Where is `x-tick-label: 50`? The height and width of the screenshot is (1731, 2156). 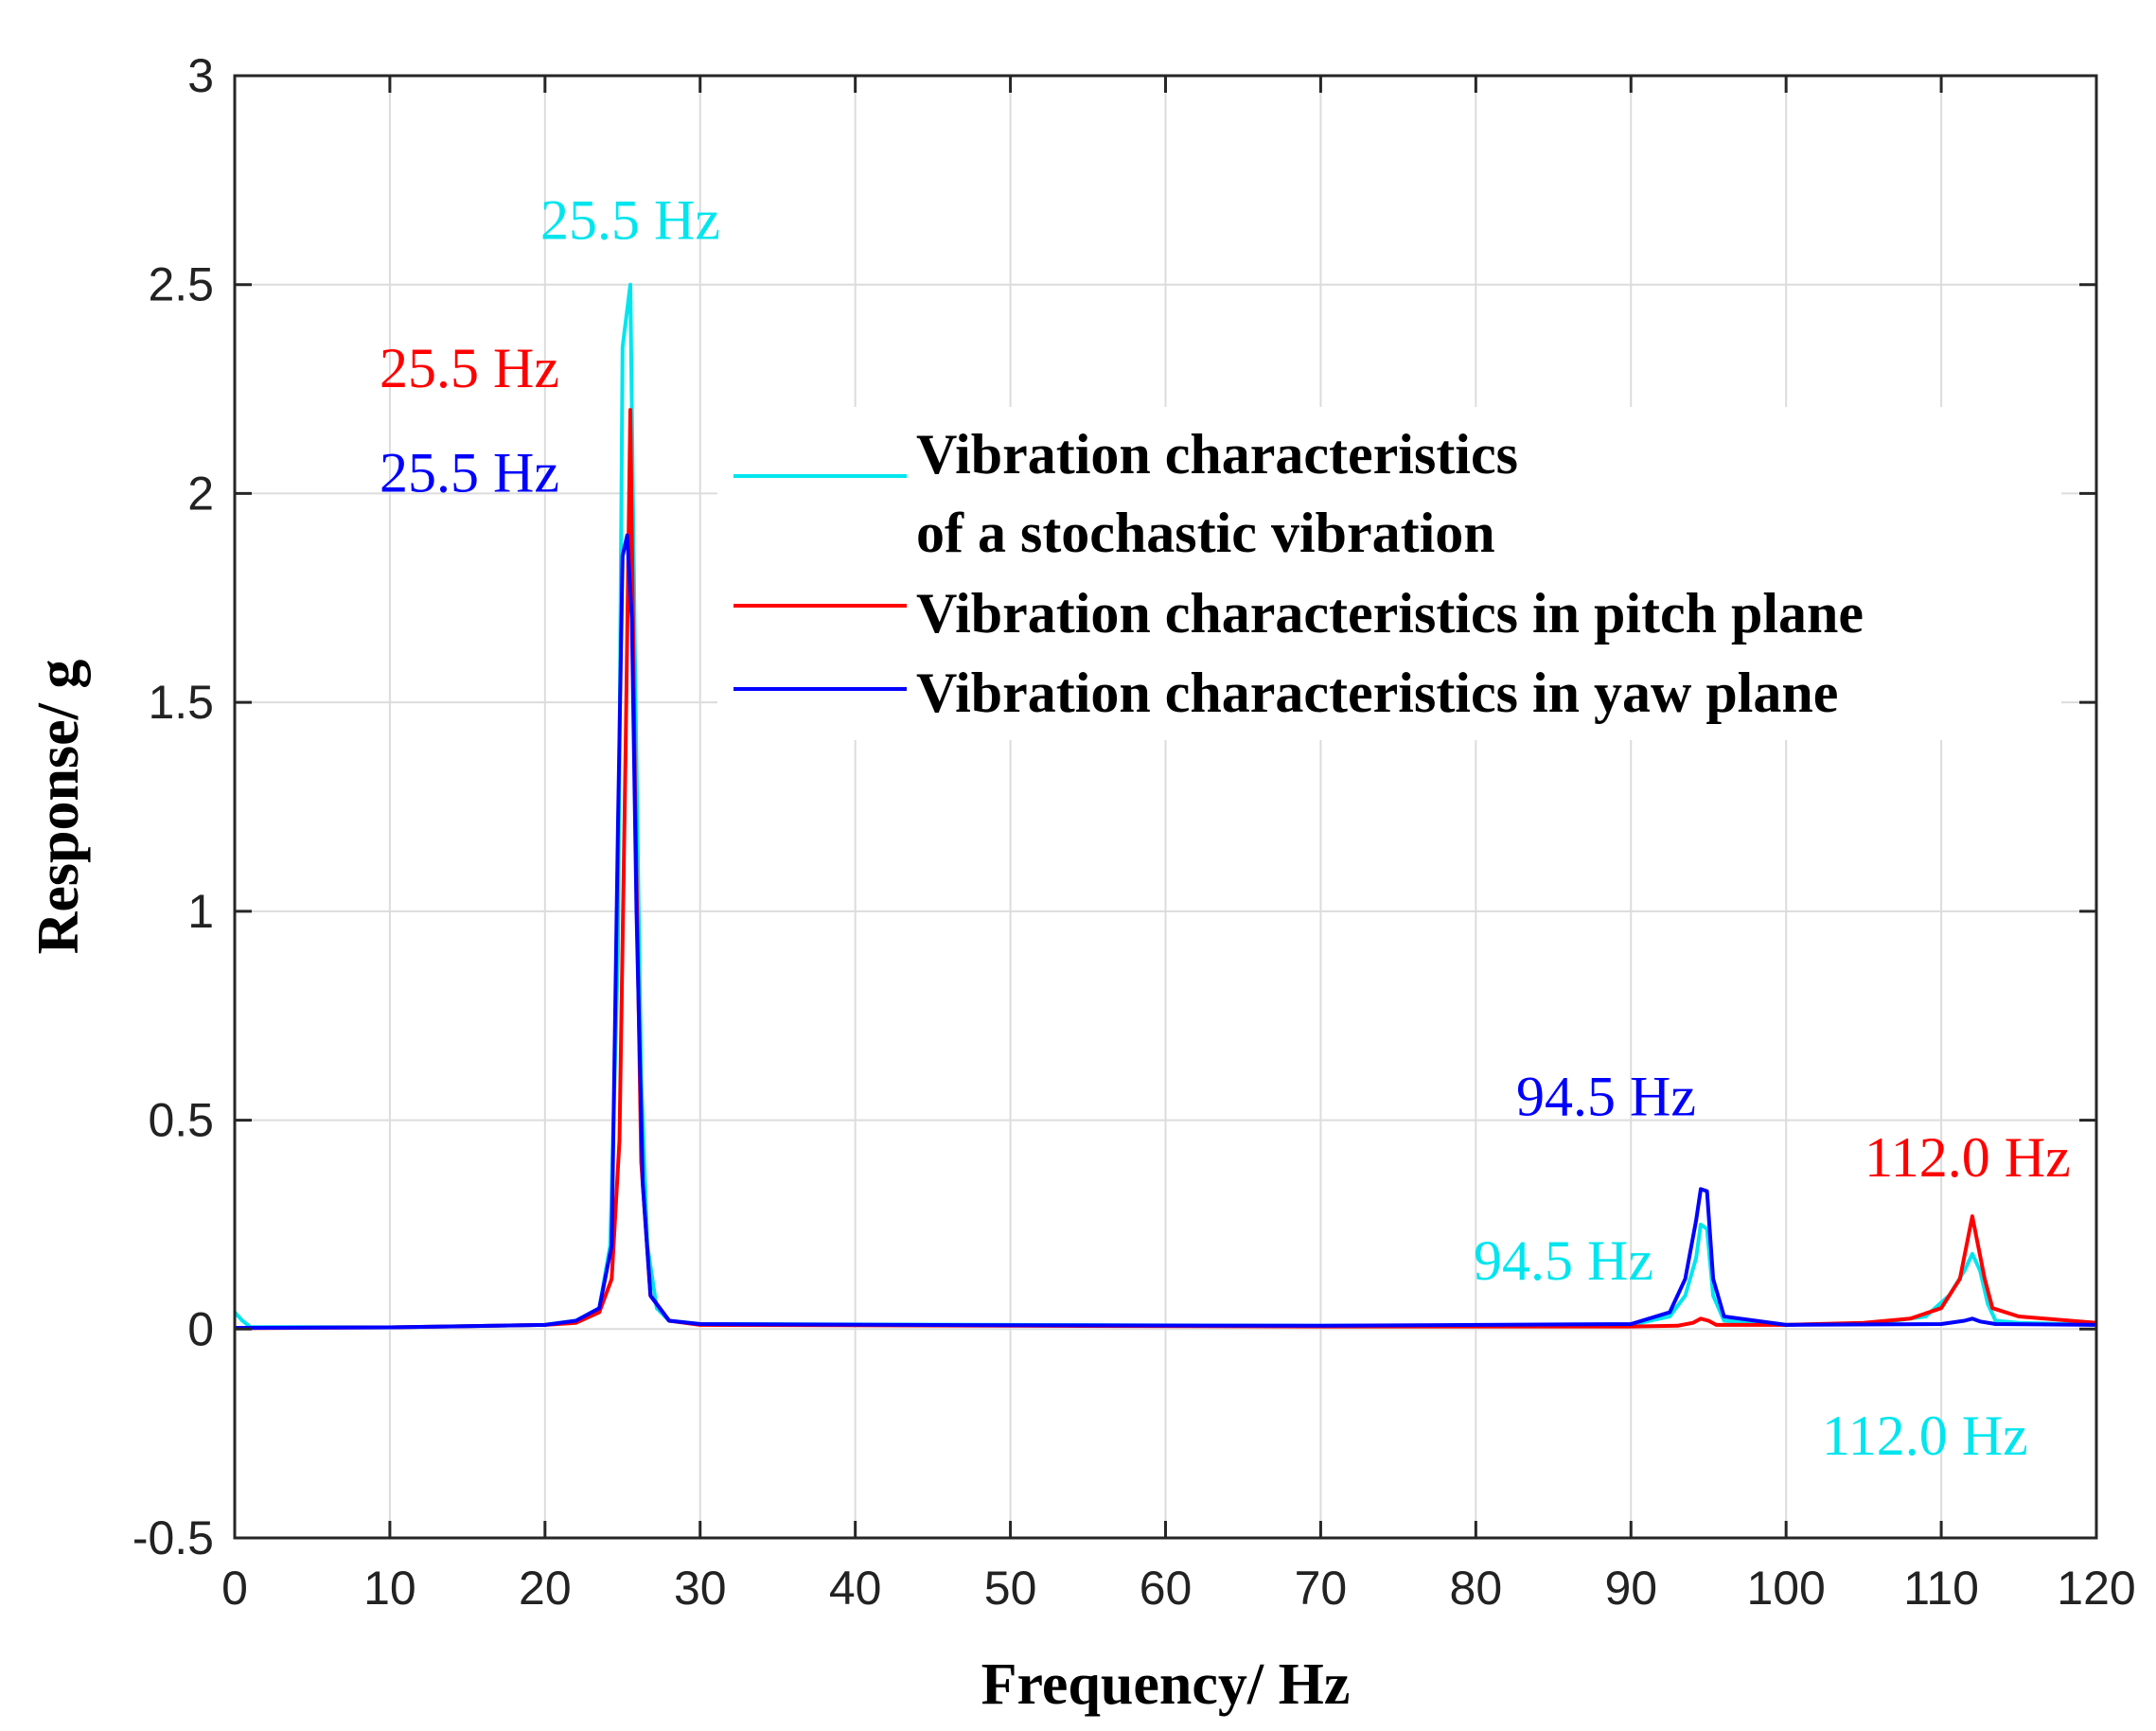 x-tick-label: 50 is located at coordinates (1011, 1588).